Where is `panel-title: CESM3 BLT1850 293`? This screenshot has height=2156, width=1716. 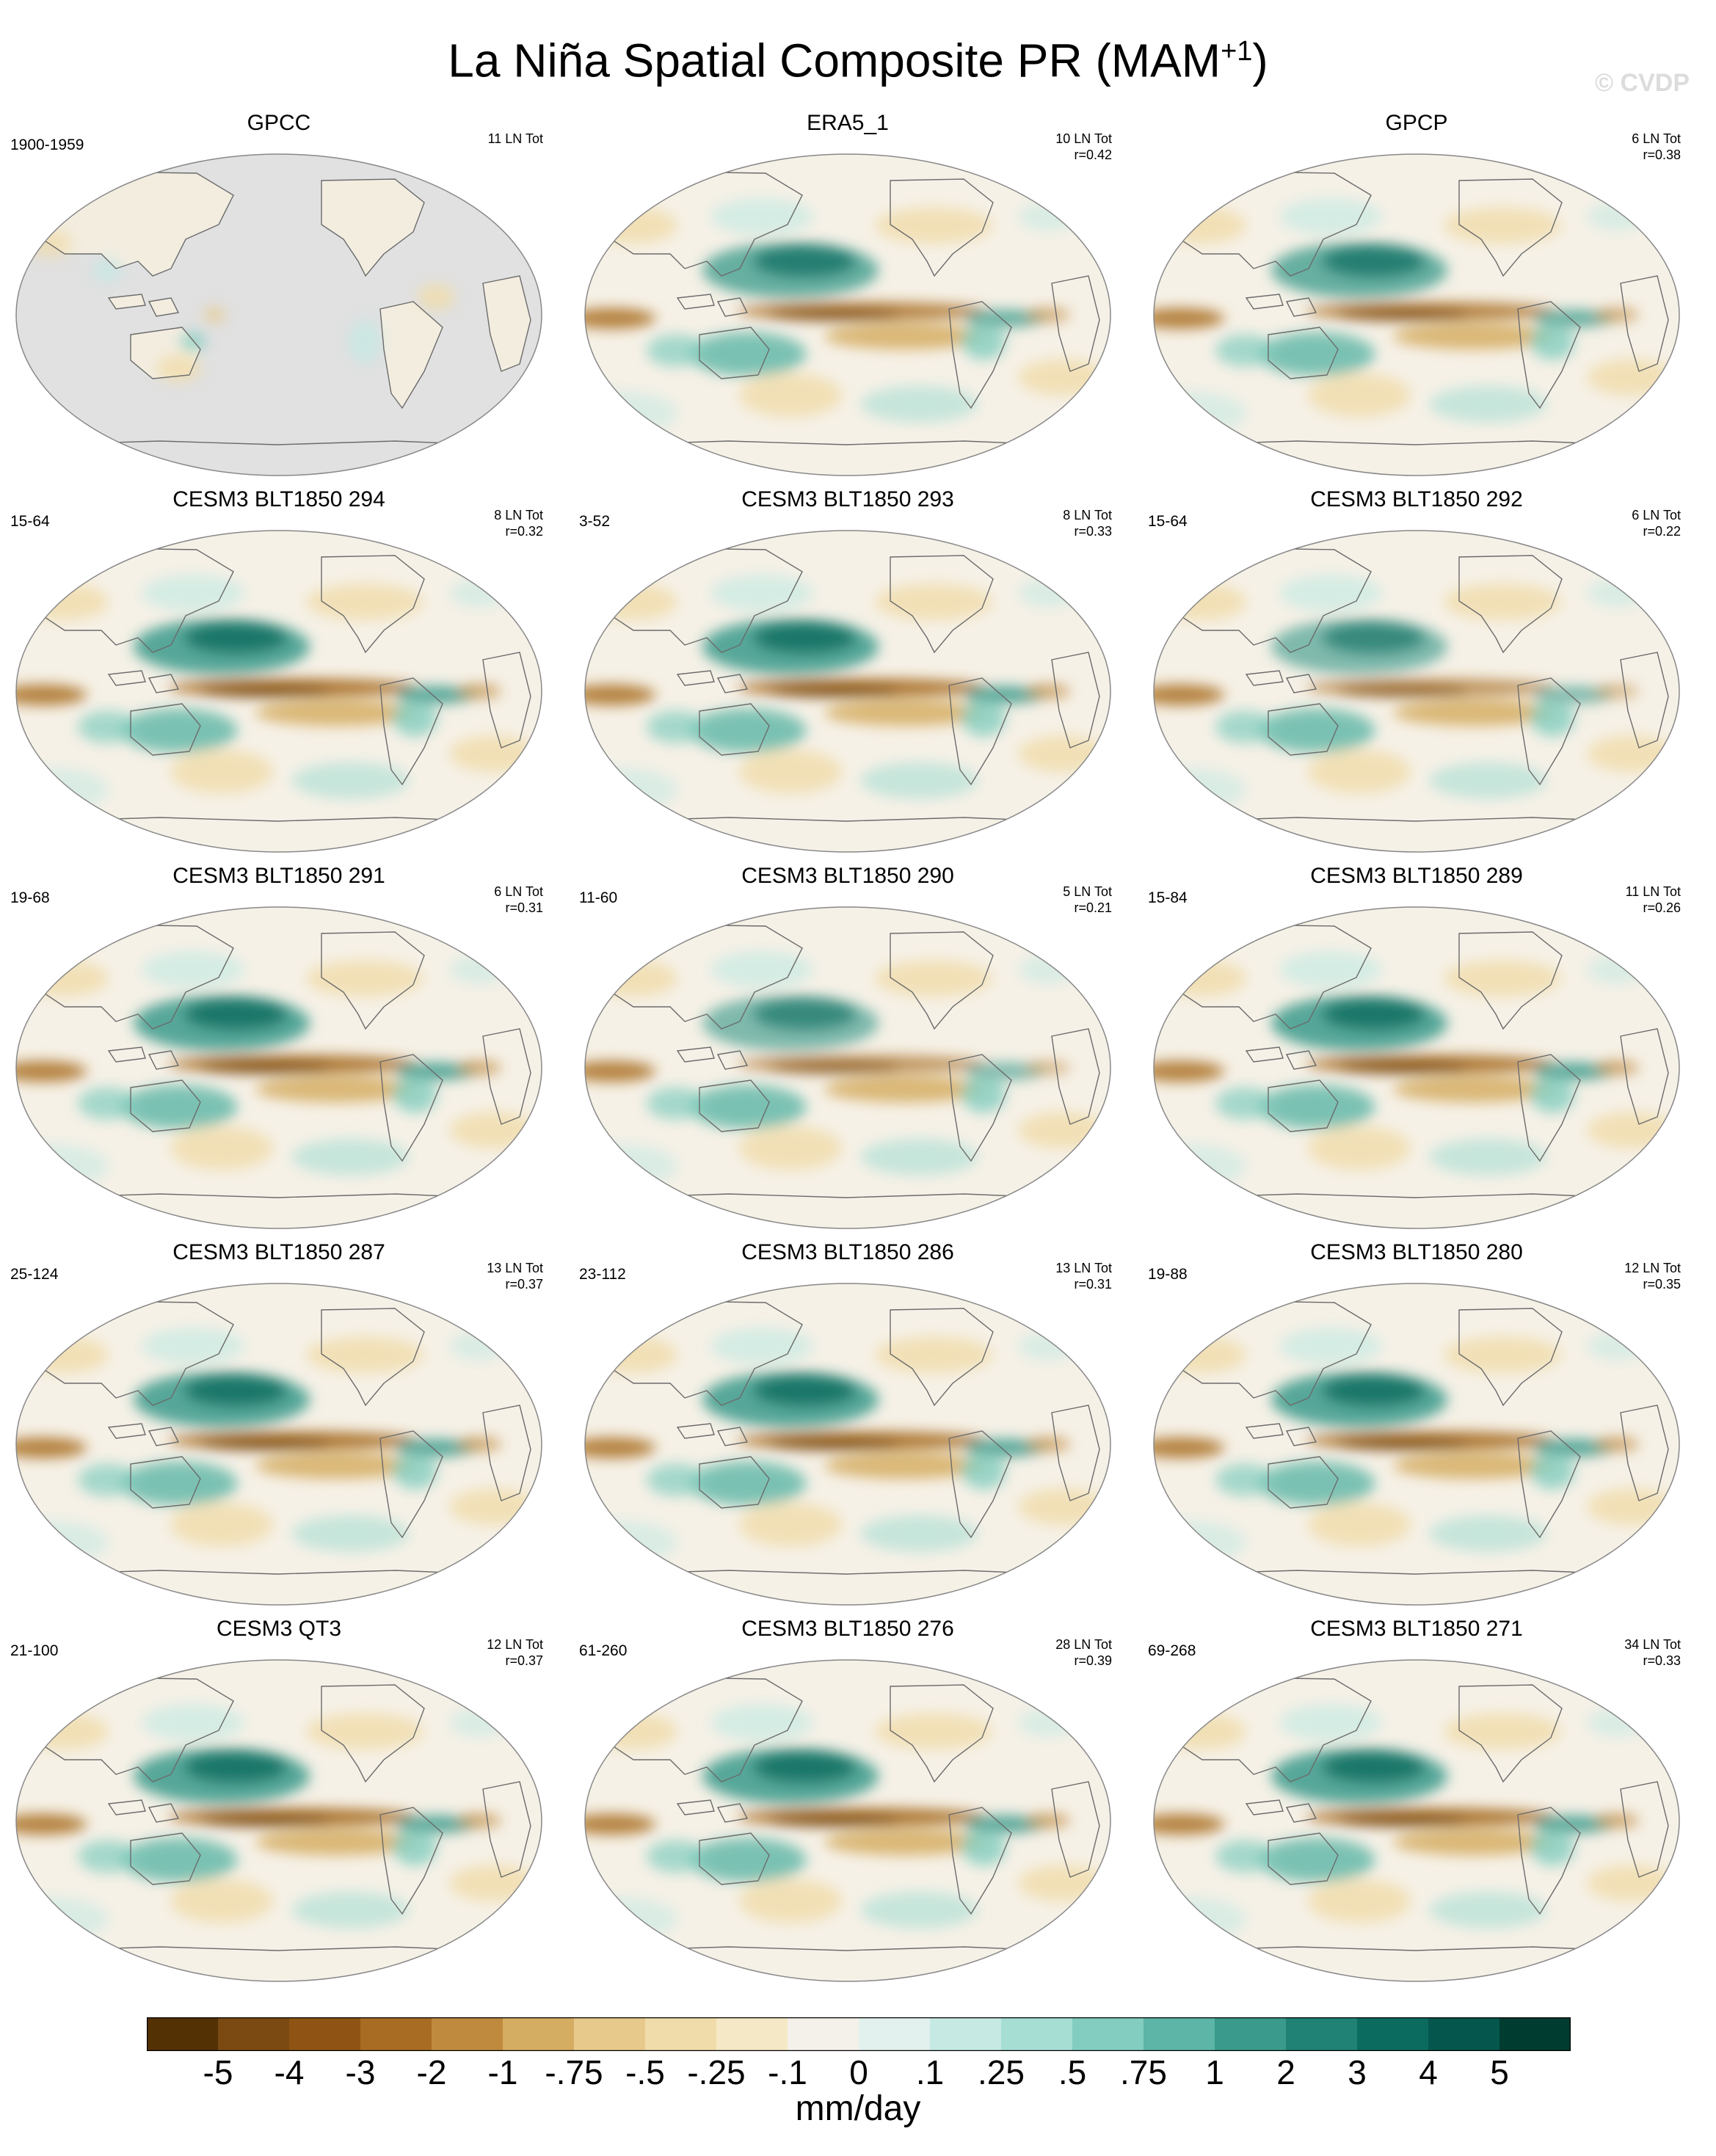 panel-title: CESM3 BLT1850 293 is located at coordinates (848, 499).